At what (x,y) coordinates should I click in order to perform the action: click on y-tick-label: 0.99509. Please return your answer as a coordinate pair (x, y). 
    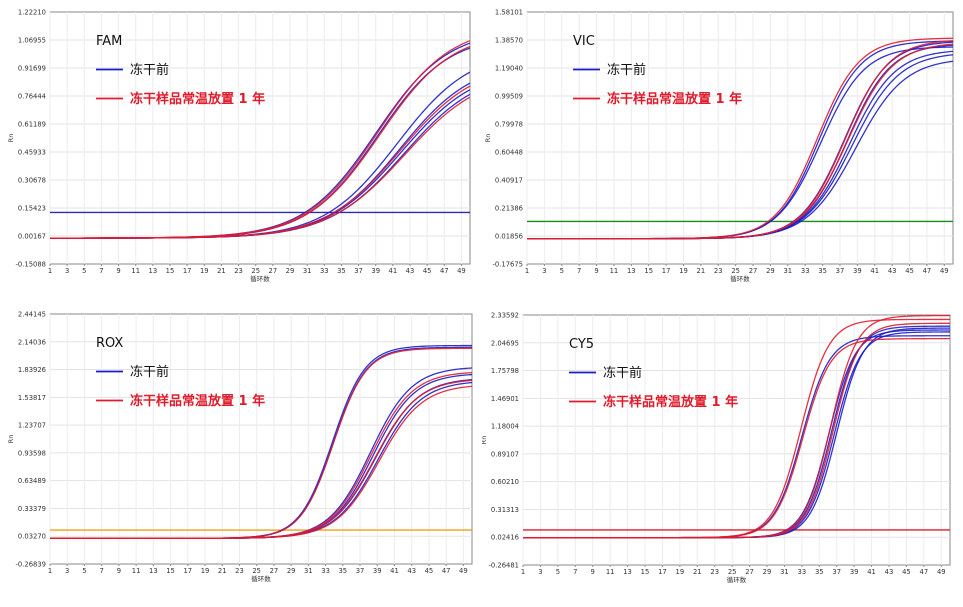
    Looking at the image, I should click on (509, 97).